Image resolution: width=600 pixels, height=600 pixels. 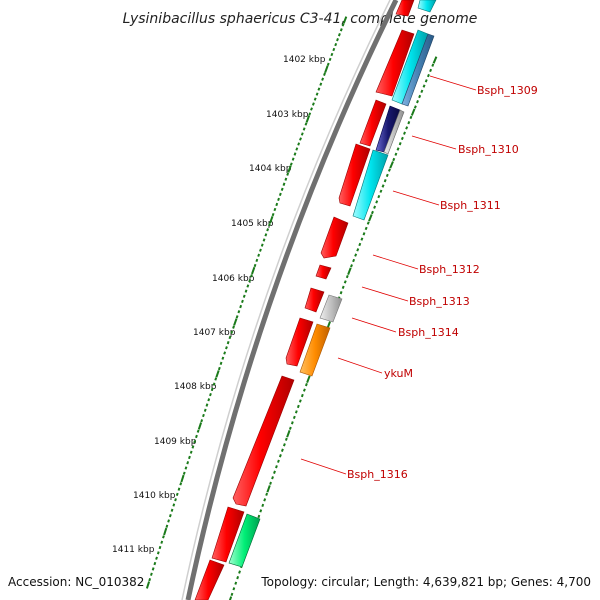 I want to click on gene-label: Bsph_1316, so click(x=377, y=474).